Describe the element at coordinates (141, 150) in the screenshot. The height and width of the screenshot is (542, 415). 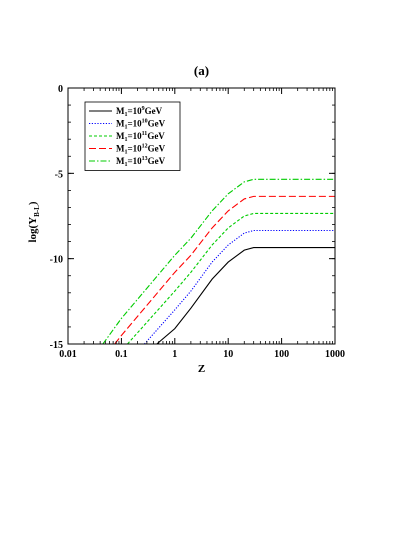
I see `legend-entry-4: M1=1012GeV` at that location.